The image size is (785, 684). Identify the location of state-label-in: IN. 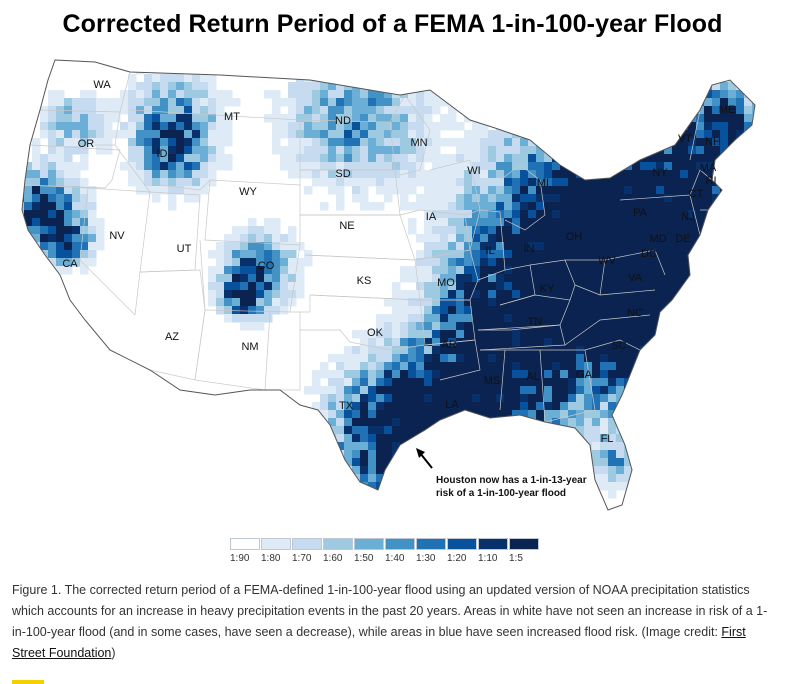
(529, 249).